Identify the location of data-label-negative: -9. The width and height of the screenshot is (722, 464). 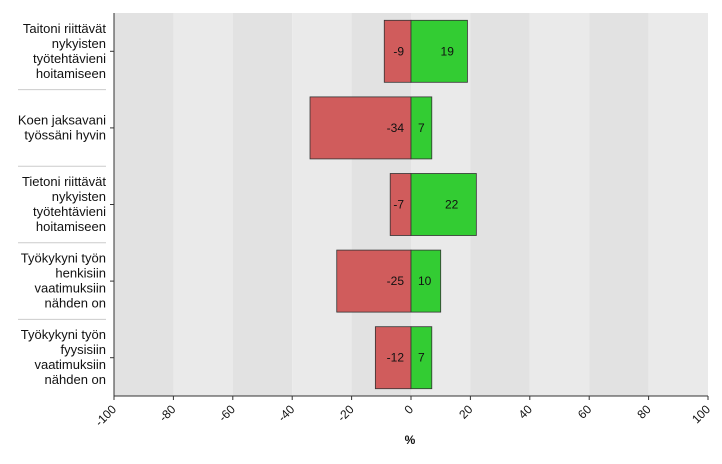
(398, 51).